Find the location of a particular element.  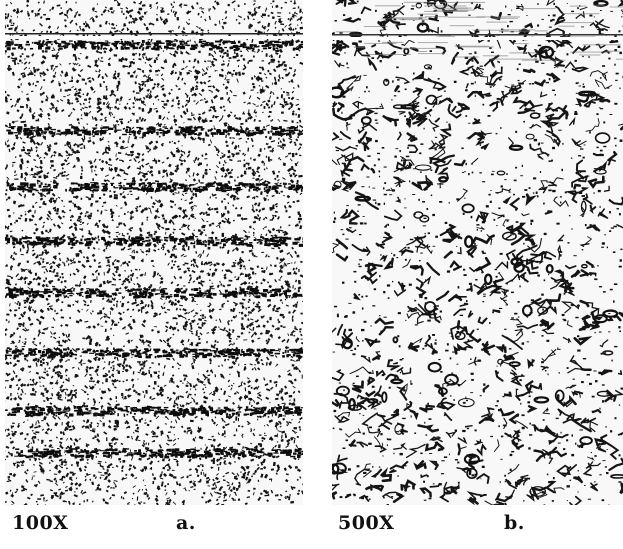

magnification-label-b: 500X is located at coordinates (366, 523).